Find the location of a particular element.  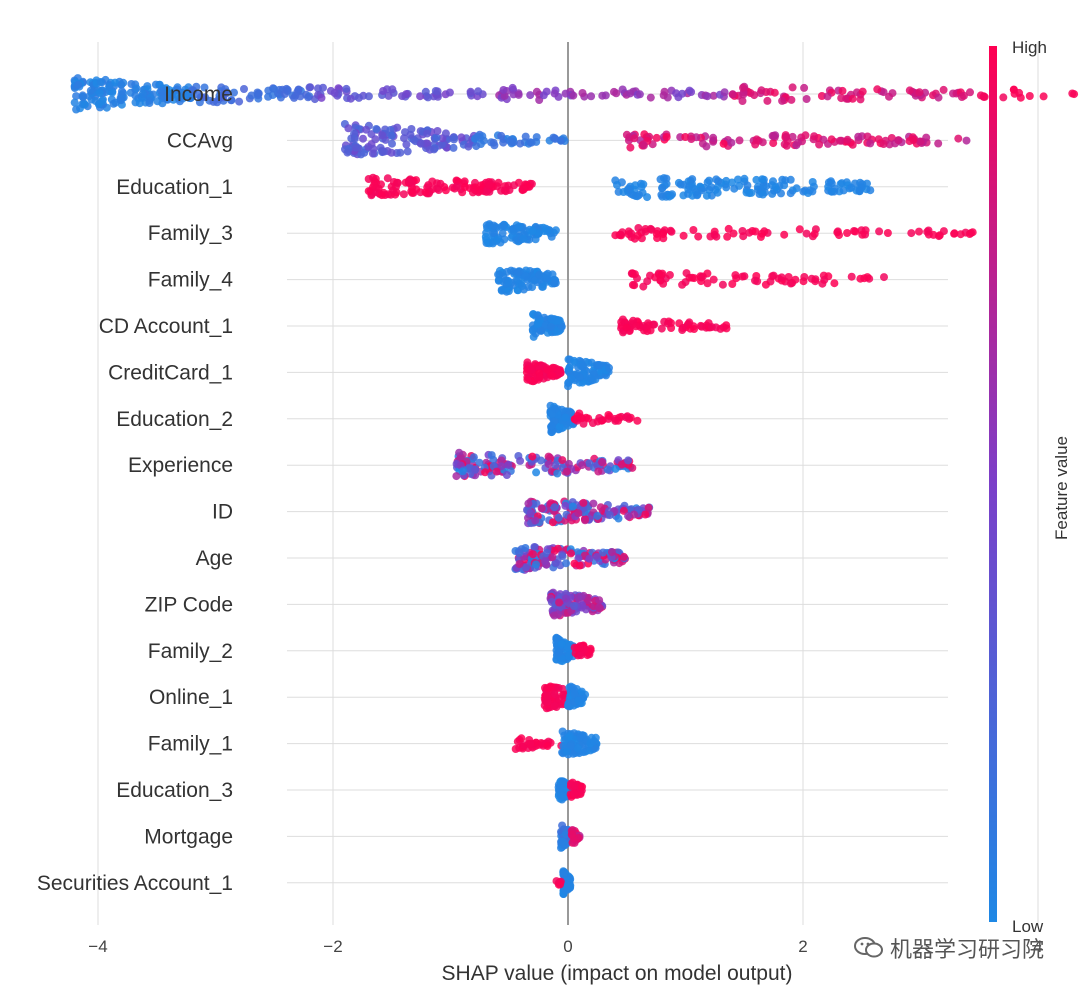

colorbar-low-label: Low is located at coordinates (1028, 926).